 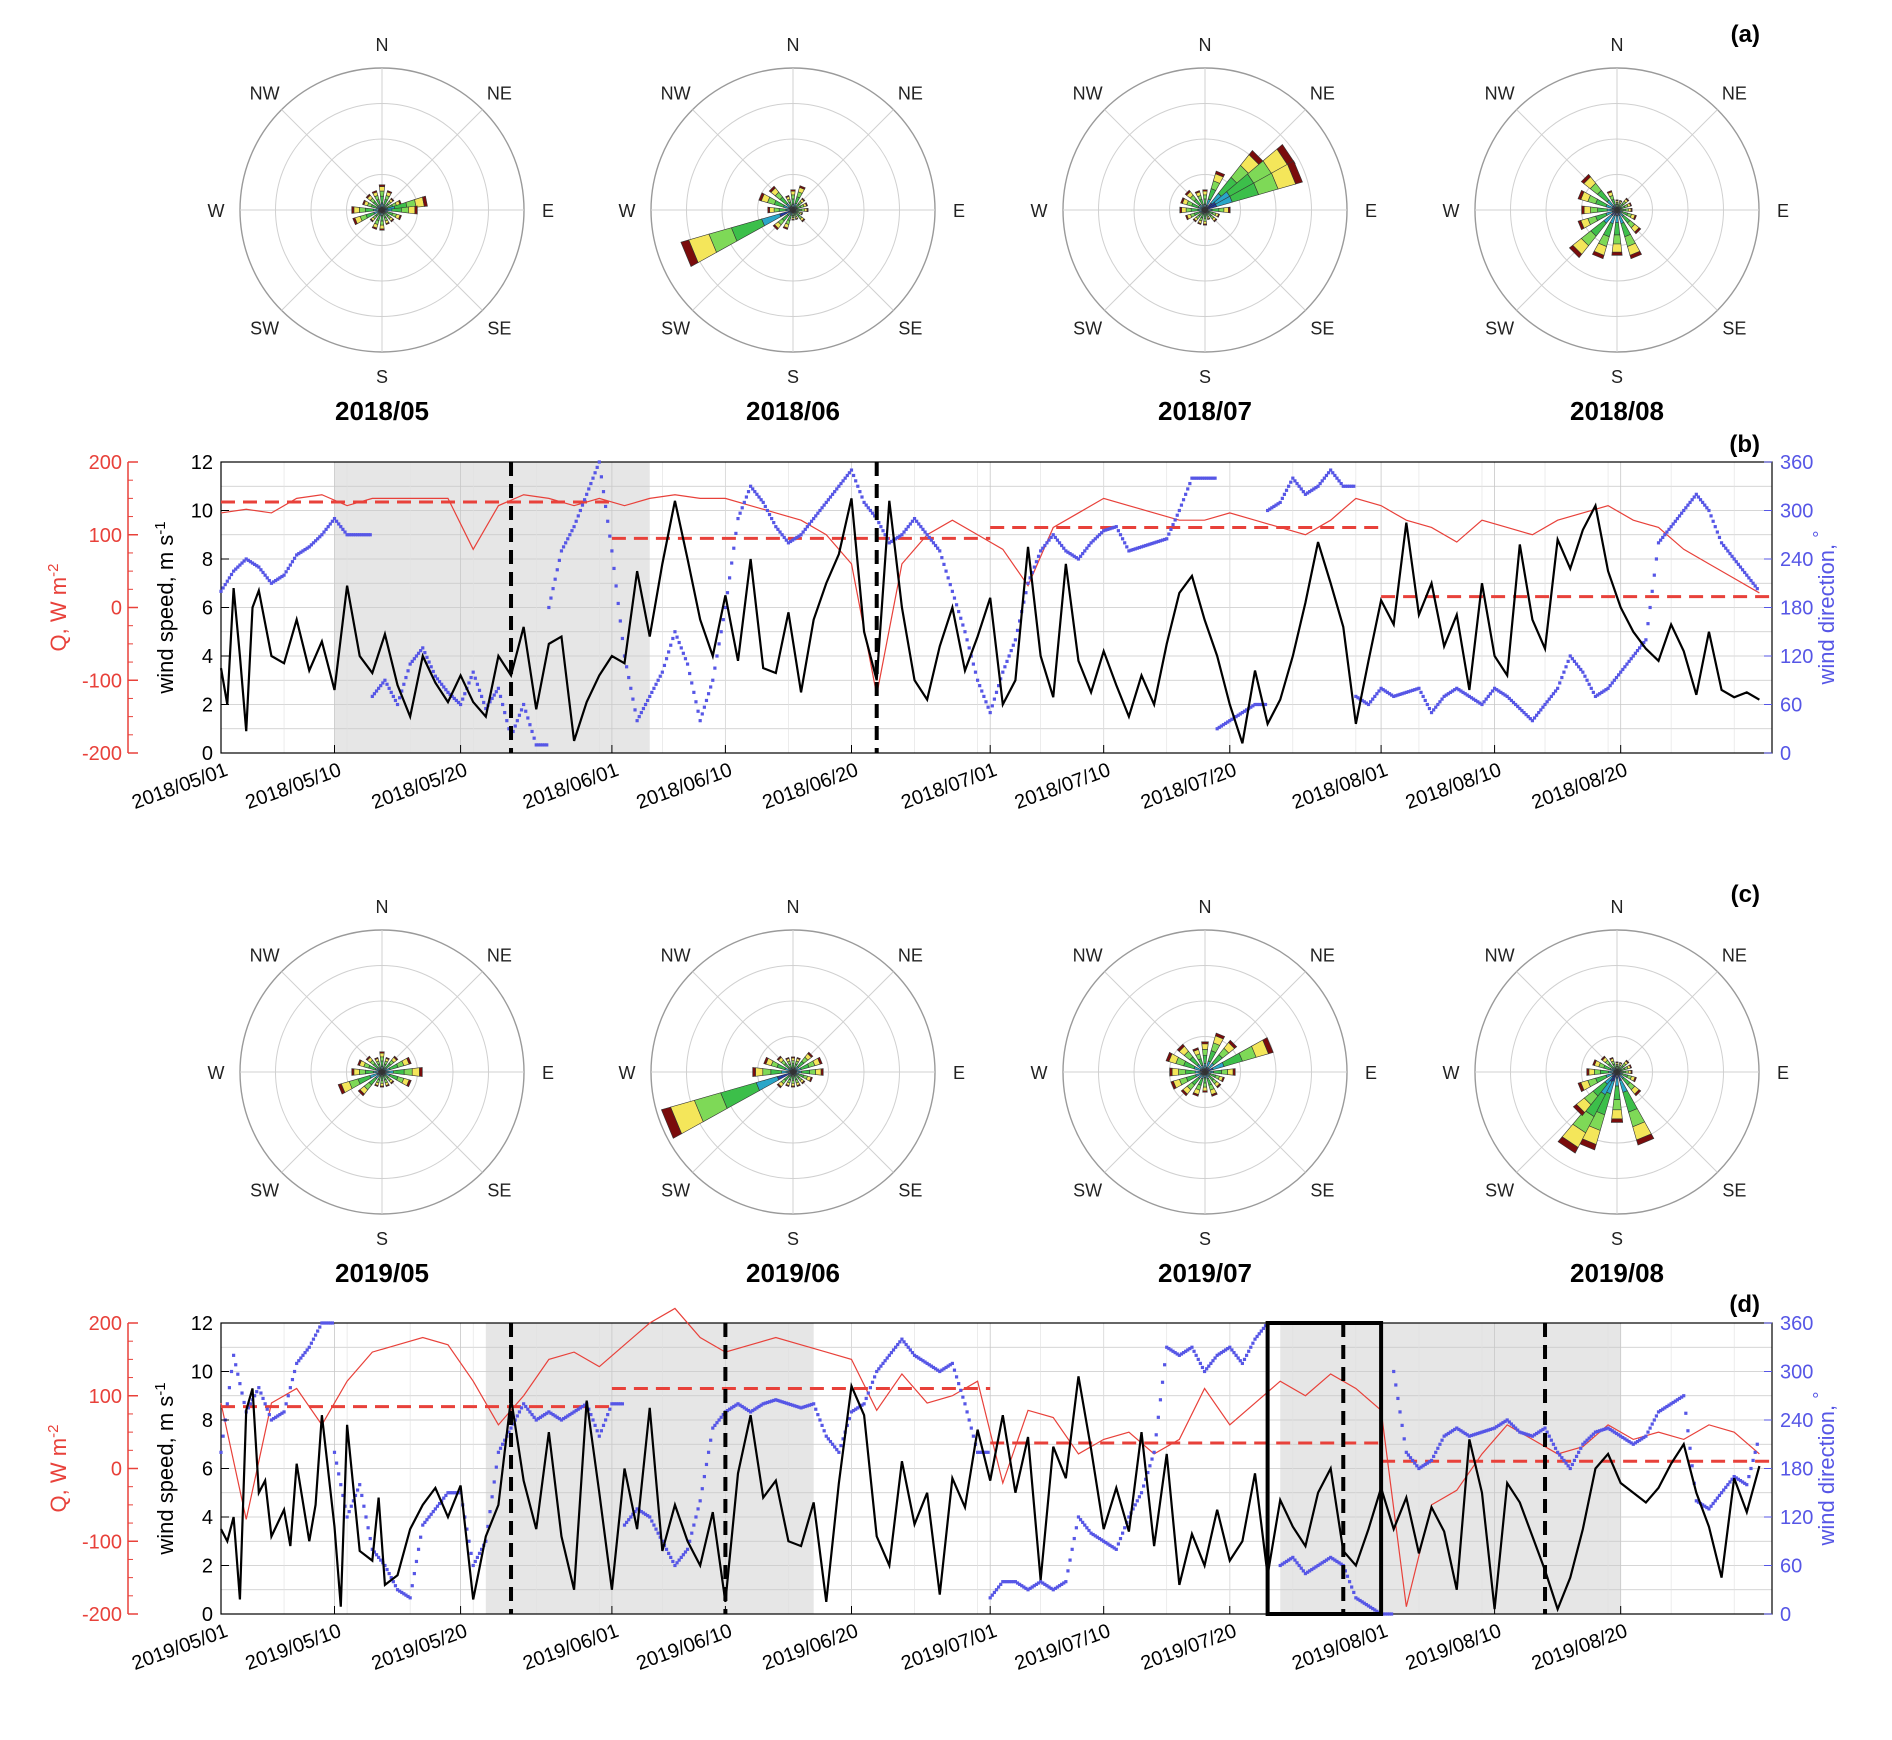 What do you see at coordinates (116, 609) in the screenshot?
I see `q-tick-label: 0` at bounding box center [116, 609].